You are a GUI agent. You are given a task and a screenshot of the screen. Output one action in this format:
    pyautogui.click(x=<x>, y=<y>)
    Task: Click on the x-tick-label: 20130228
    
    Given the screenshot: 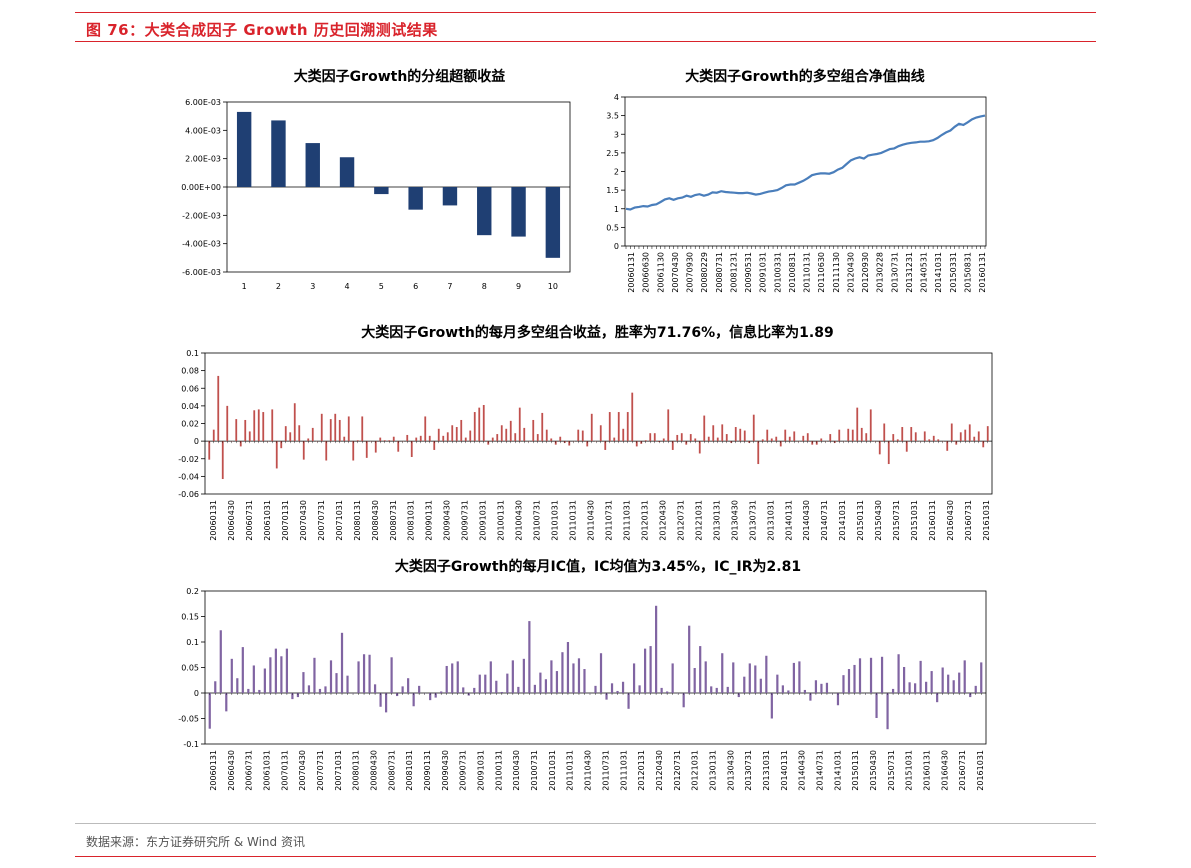 What is the action you would take?
    pyautogui.click(x=880, y=272)
    